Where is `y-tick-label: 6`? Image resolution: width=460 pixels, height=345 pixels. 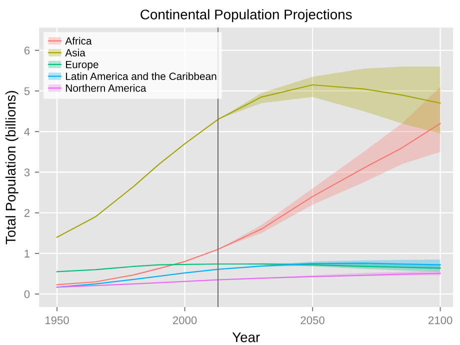 y-tick-label: 6 is located at coordinates (27, 50).